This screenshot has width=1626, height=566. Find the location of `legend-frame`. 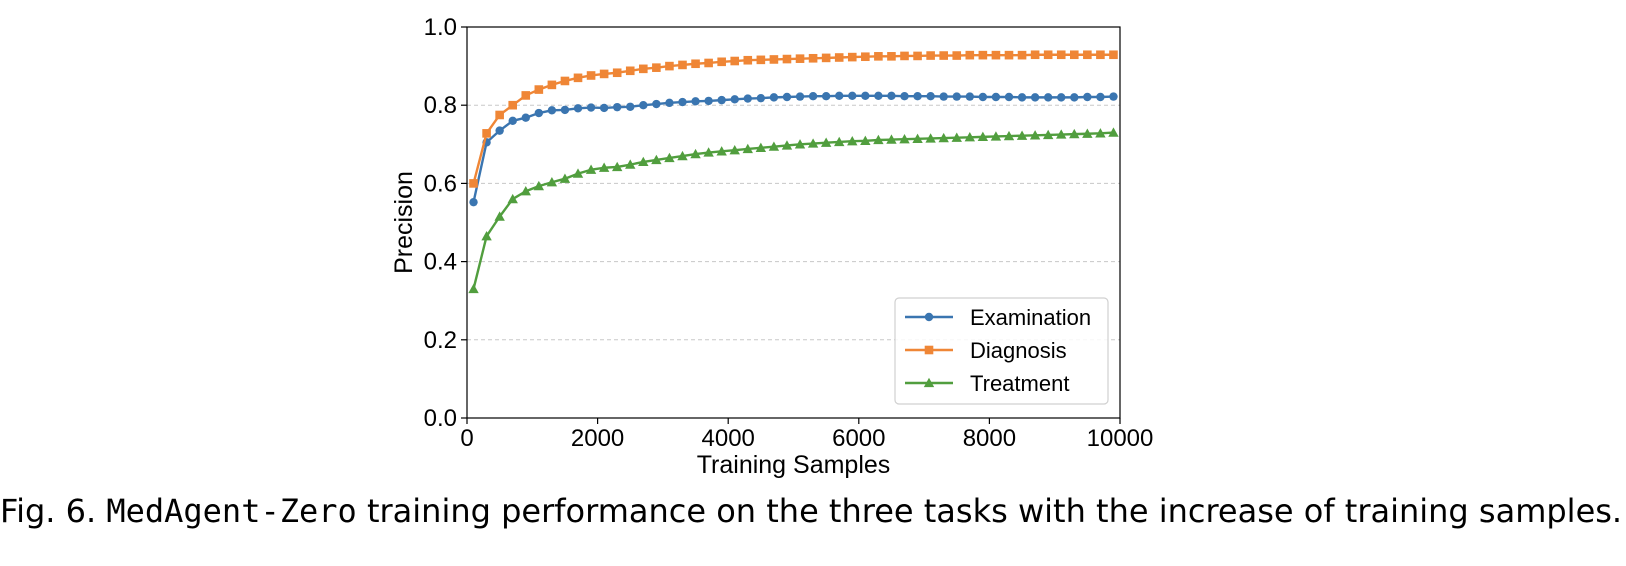

legend-frame is located at coordinates (1001, 351).